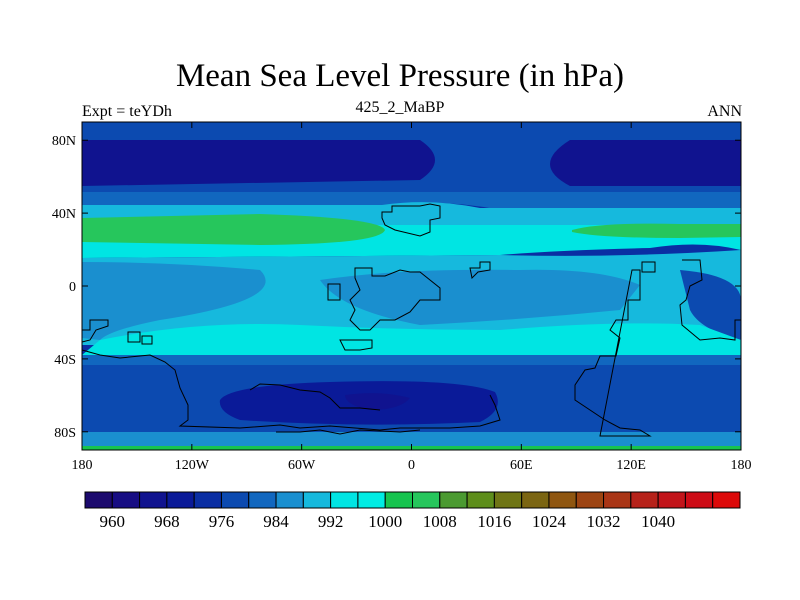  What do you see at coordinates (480, 270) in the screenshot?
I see `coastline-arabia` at bounding box center [480, 270].